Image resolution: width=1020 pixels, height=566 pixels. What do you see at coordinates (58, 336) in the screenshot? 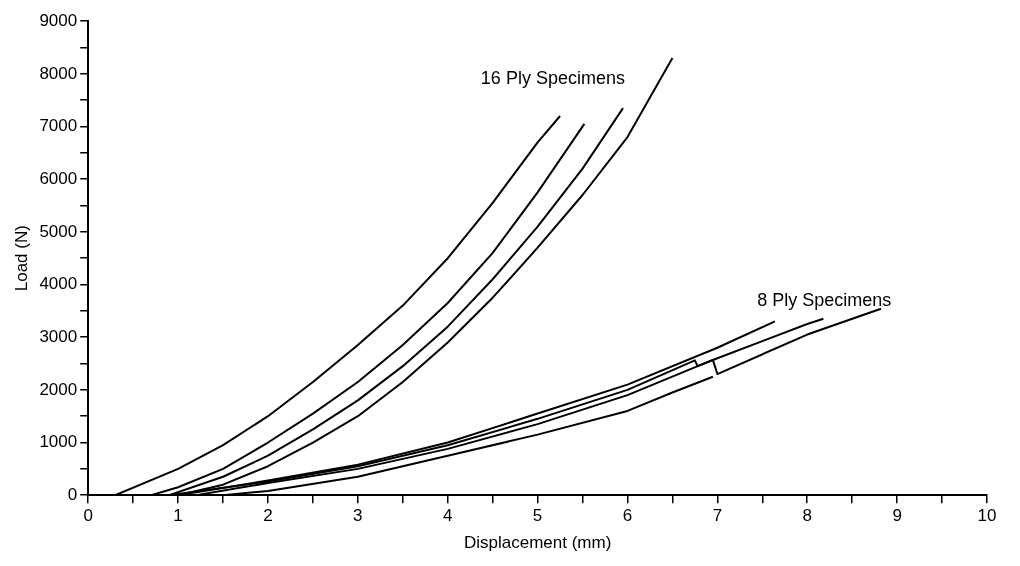
I see `y-tick-label: 3000` at bounding box center [58, 336].